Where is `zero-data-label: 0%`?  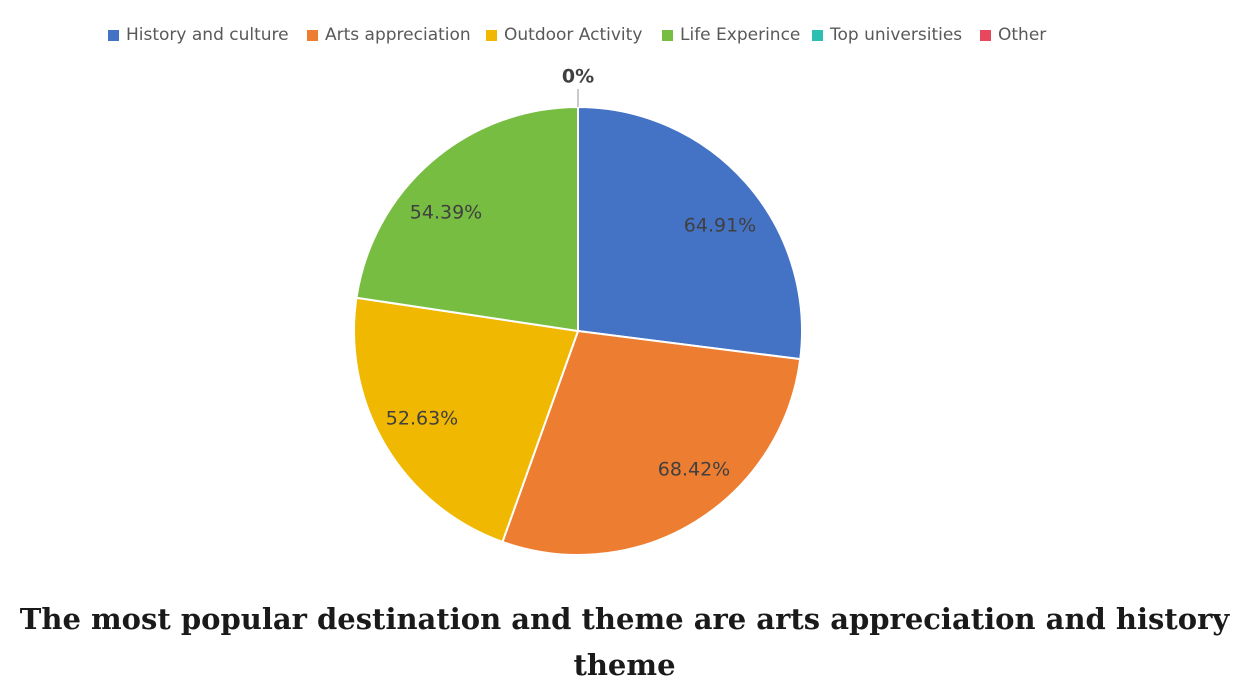
zero-data-label: 0% is located at coordinates (578, 77).